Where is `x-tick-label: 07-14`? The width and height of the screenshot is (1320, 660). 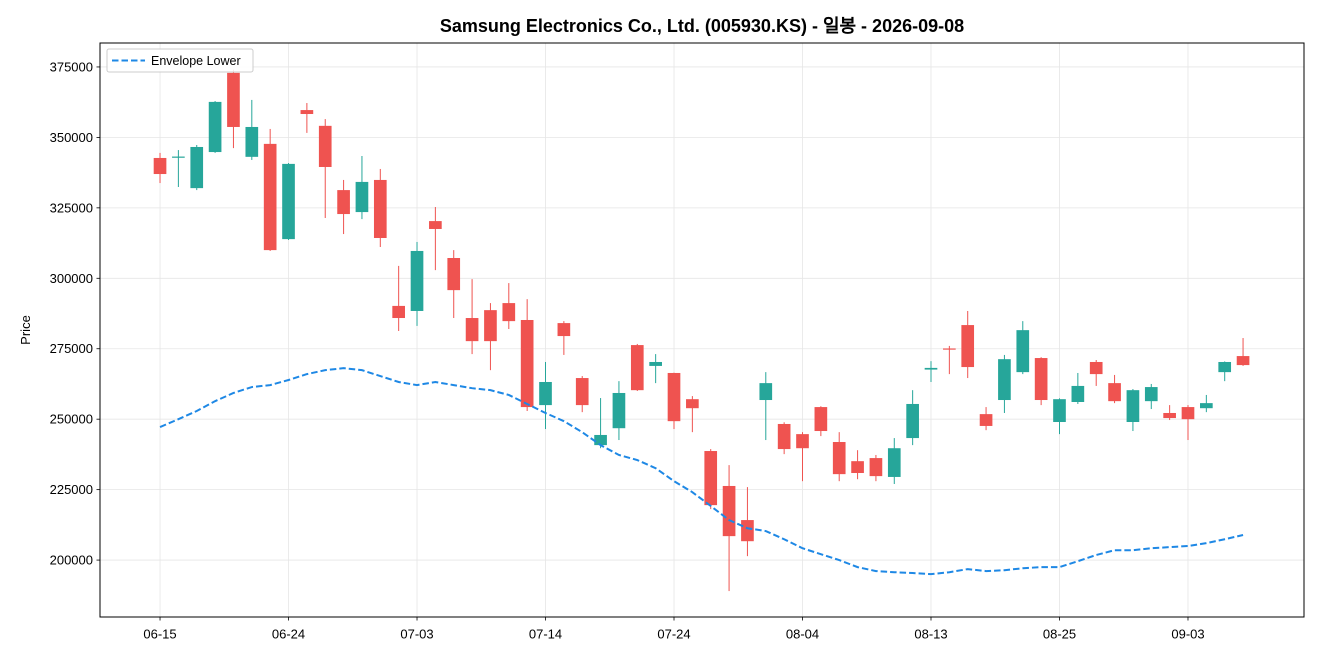
x-tick-label: 07-14 is located at coordinates (545, 634).